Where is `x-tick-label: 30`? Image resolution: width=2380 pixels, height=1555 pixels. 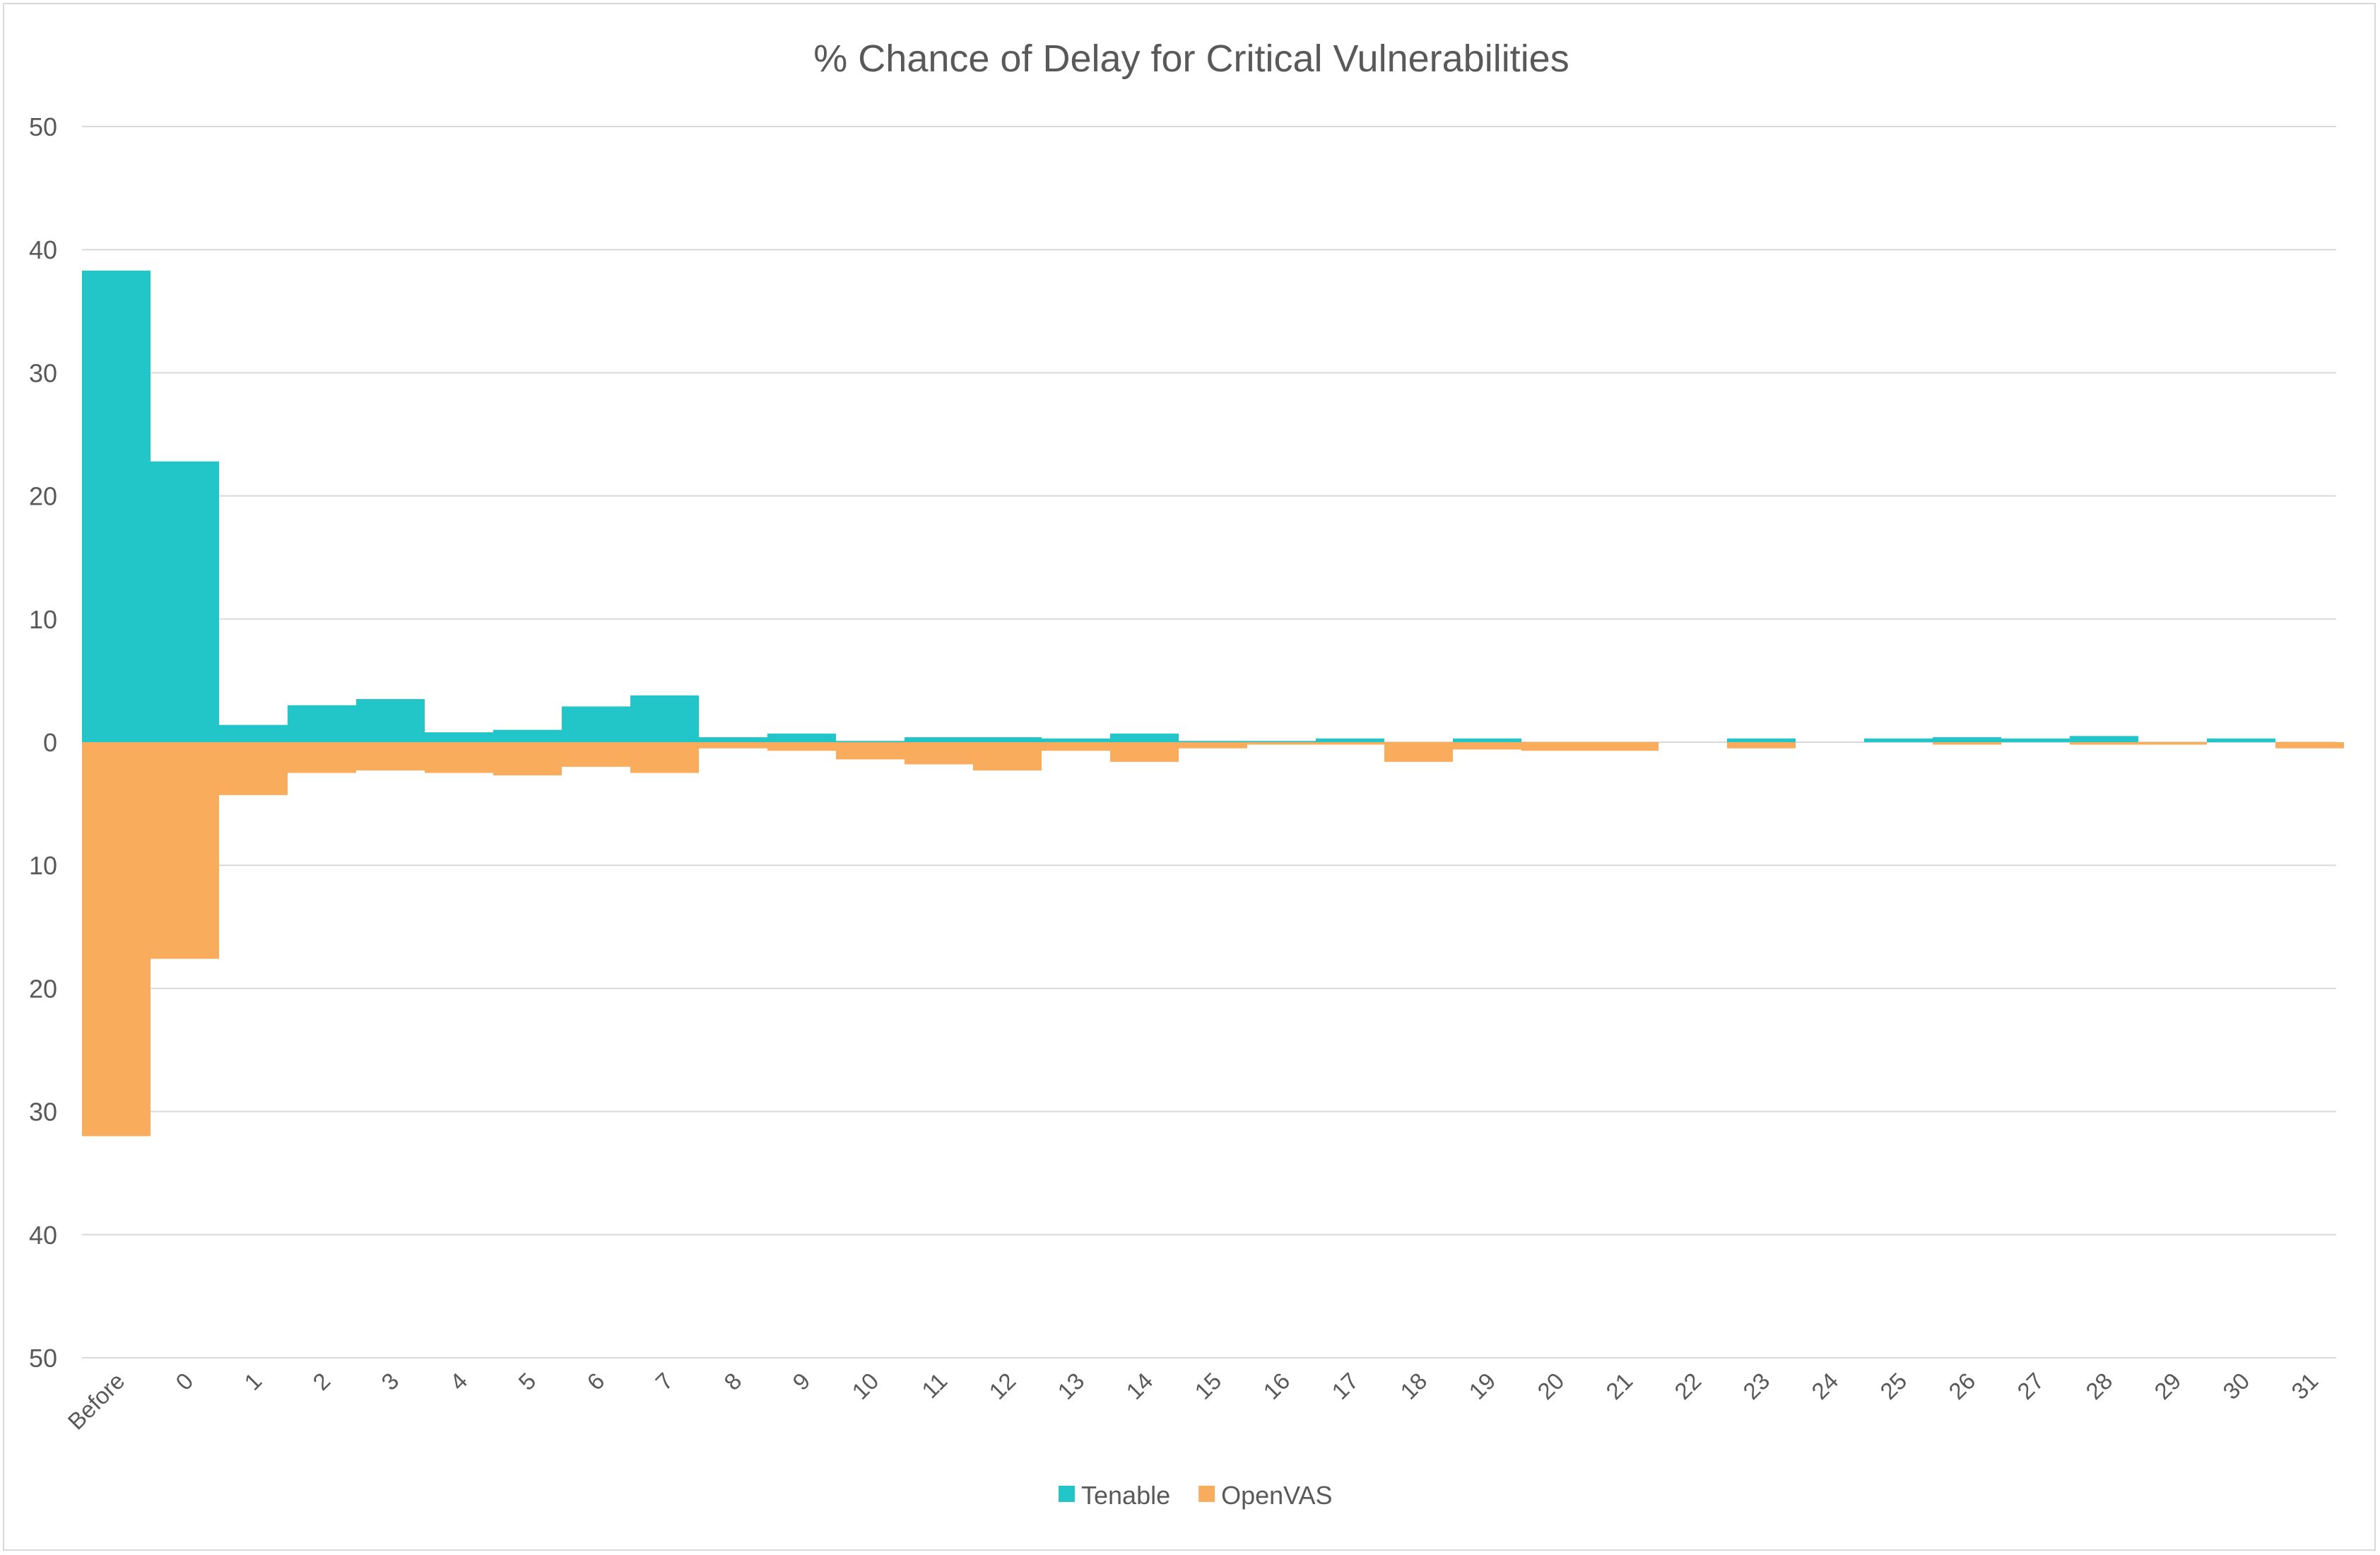
x-tick-label: 30 is located at coordinates (2236, 1386).